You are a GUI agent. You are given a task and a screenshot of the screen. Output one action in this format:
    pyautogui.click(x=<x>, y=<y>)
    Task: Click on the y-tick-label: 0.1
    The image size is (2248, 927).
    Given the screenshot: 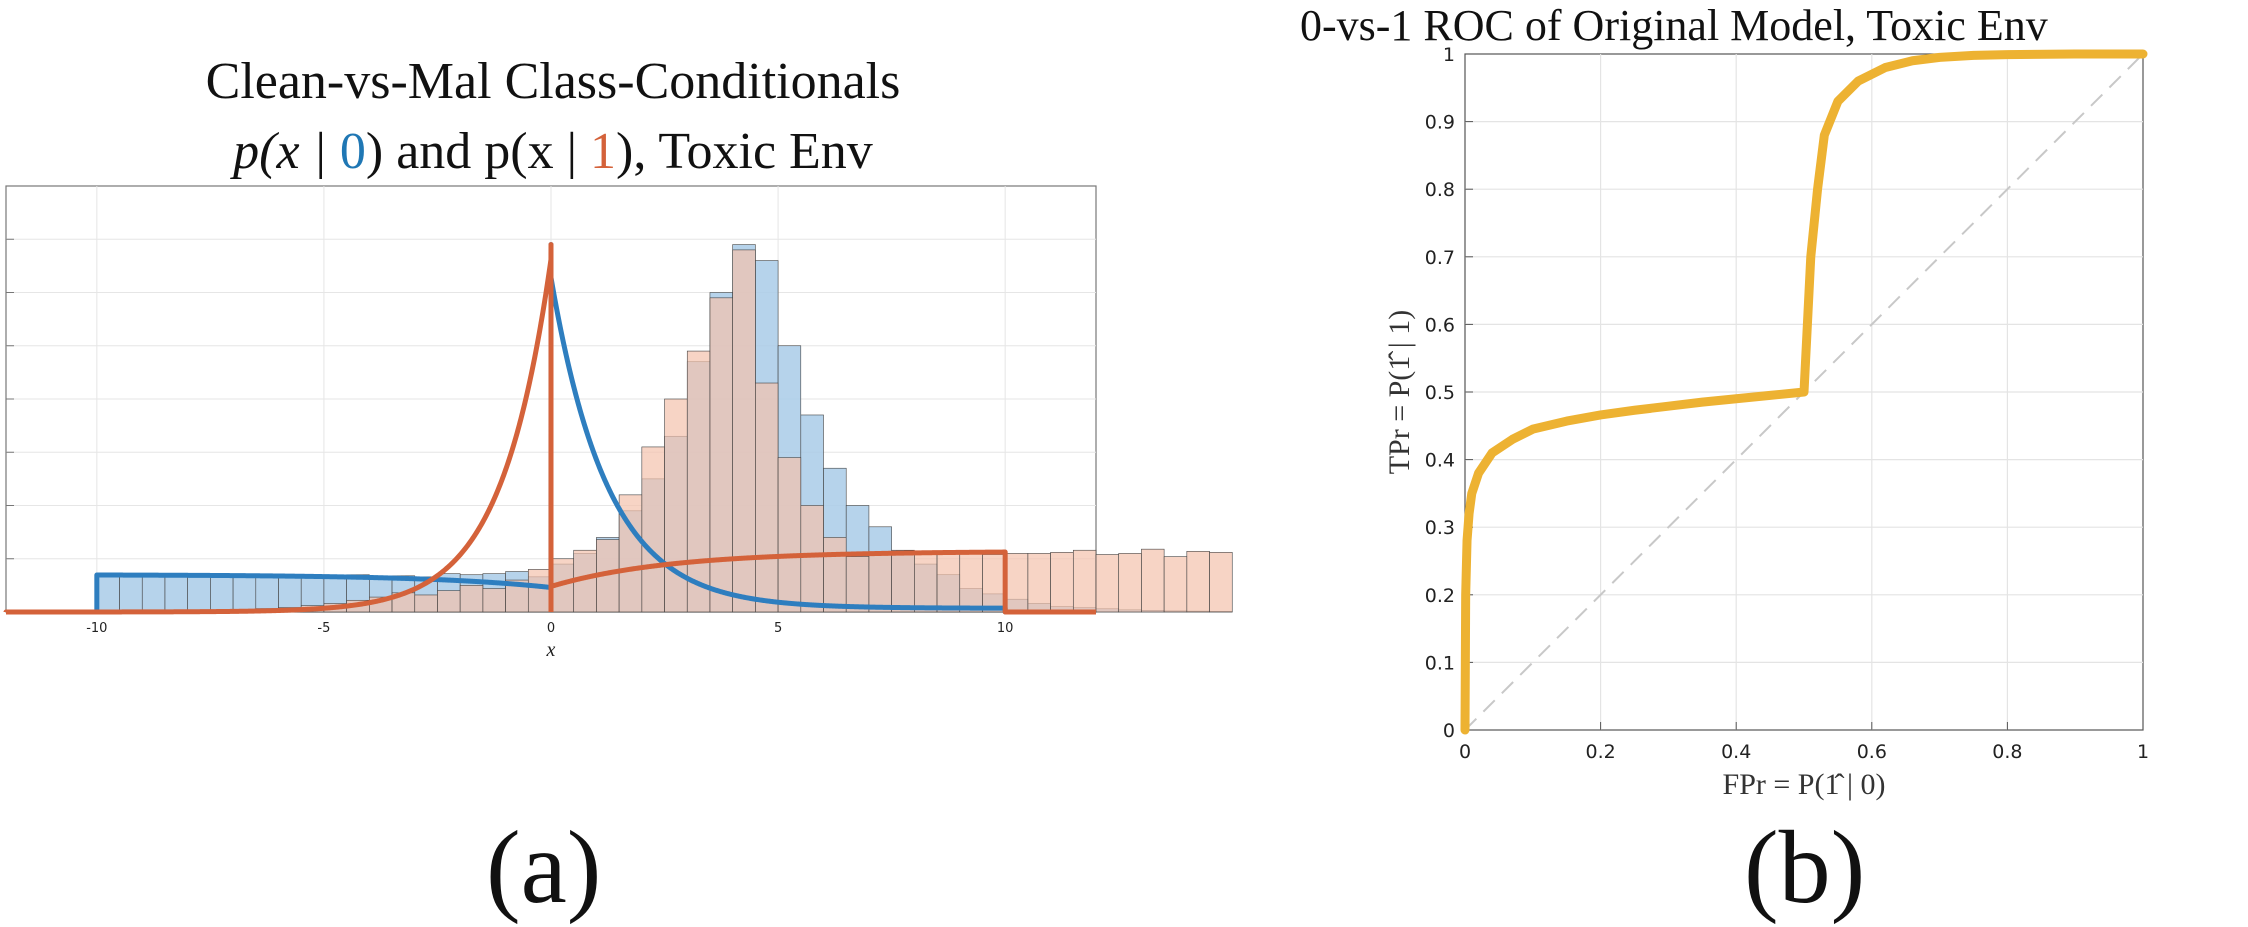 What is the action you would take?
    pyautogui.click(x=1440, y=663)
    